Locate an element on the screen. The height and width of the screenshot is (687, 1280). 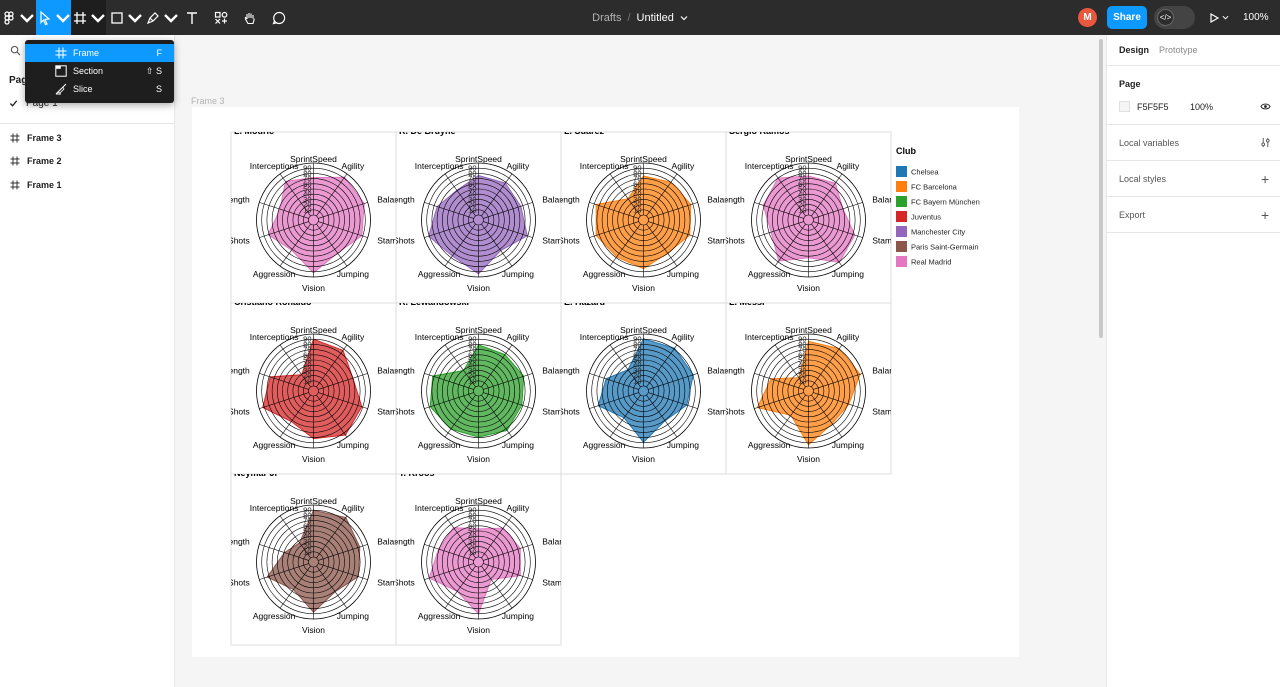
menu-item-frame: Frame F is located at coordinates (99, 53).